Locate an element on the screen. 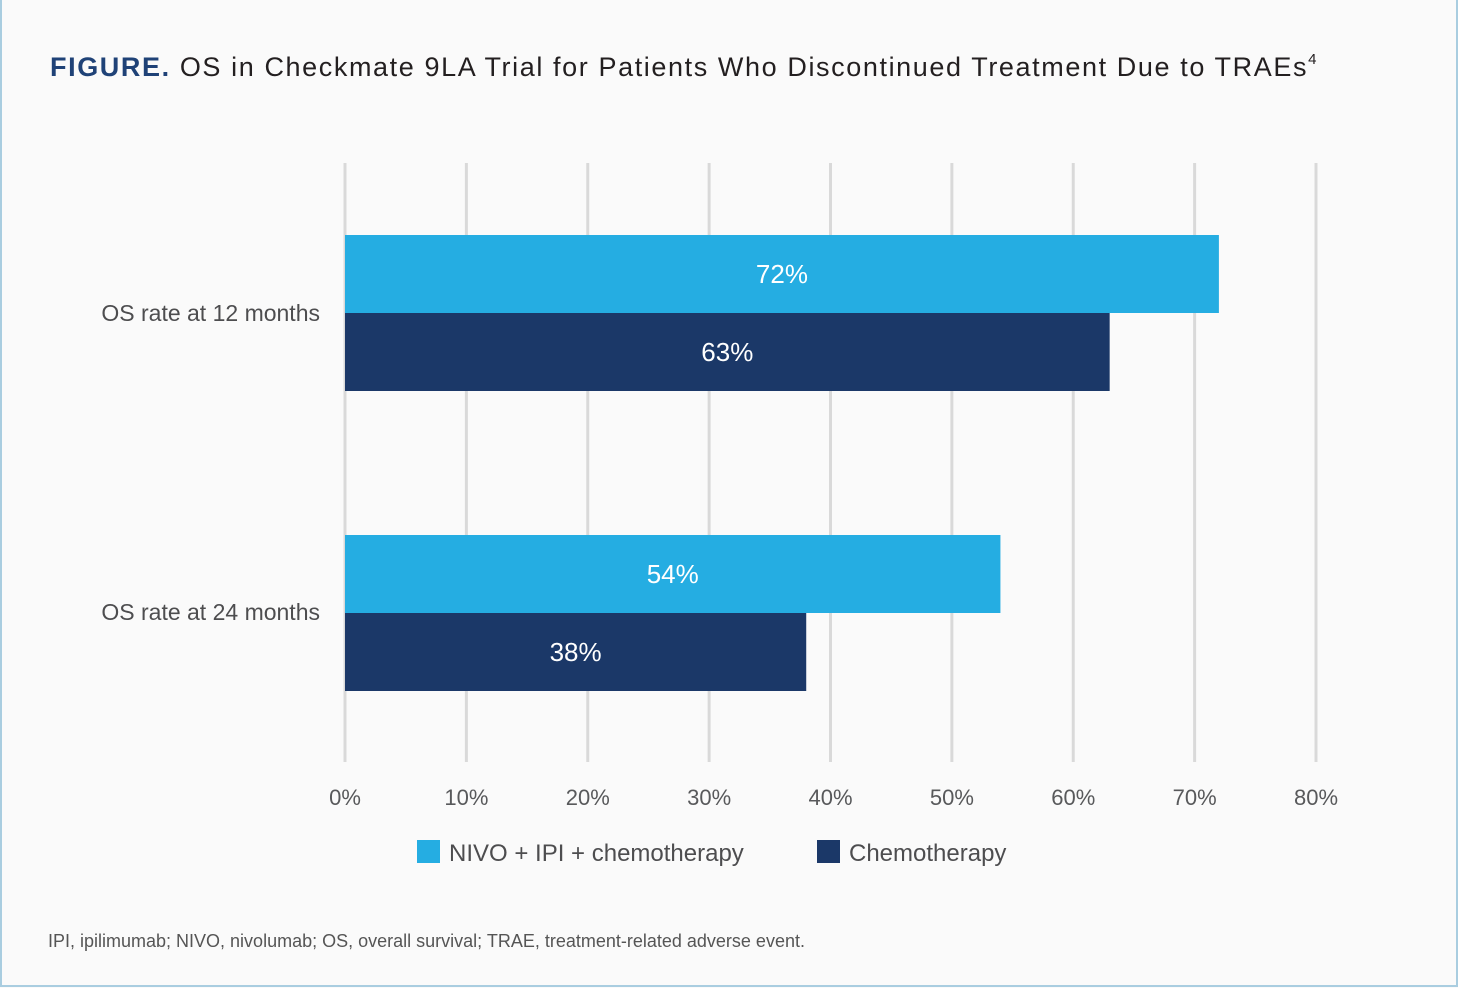 This screenshot has height=988, width=1458. x-tick-labels: 0% 10% 20% 30% 40% 50% 60% 70% 80% is located at coordinates (833, 797).